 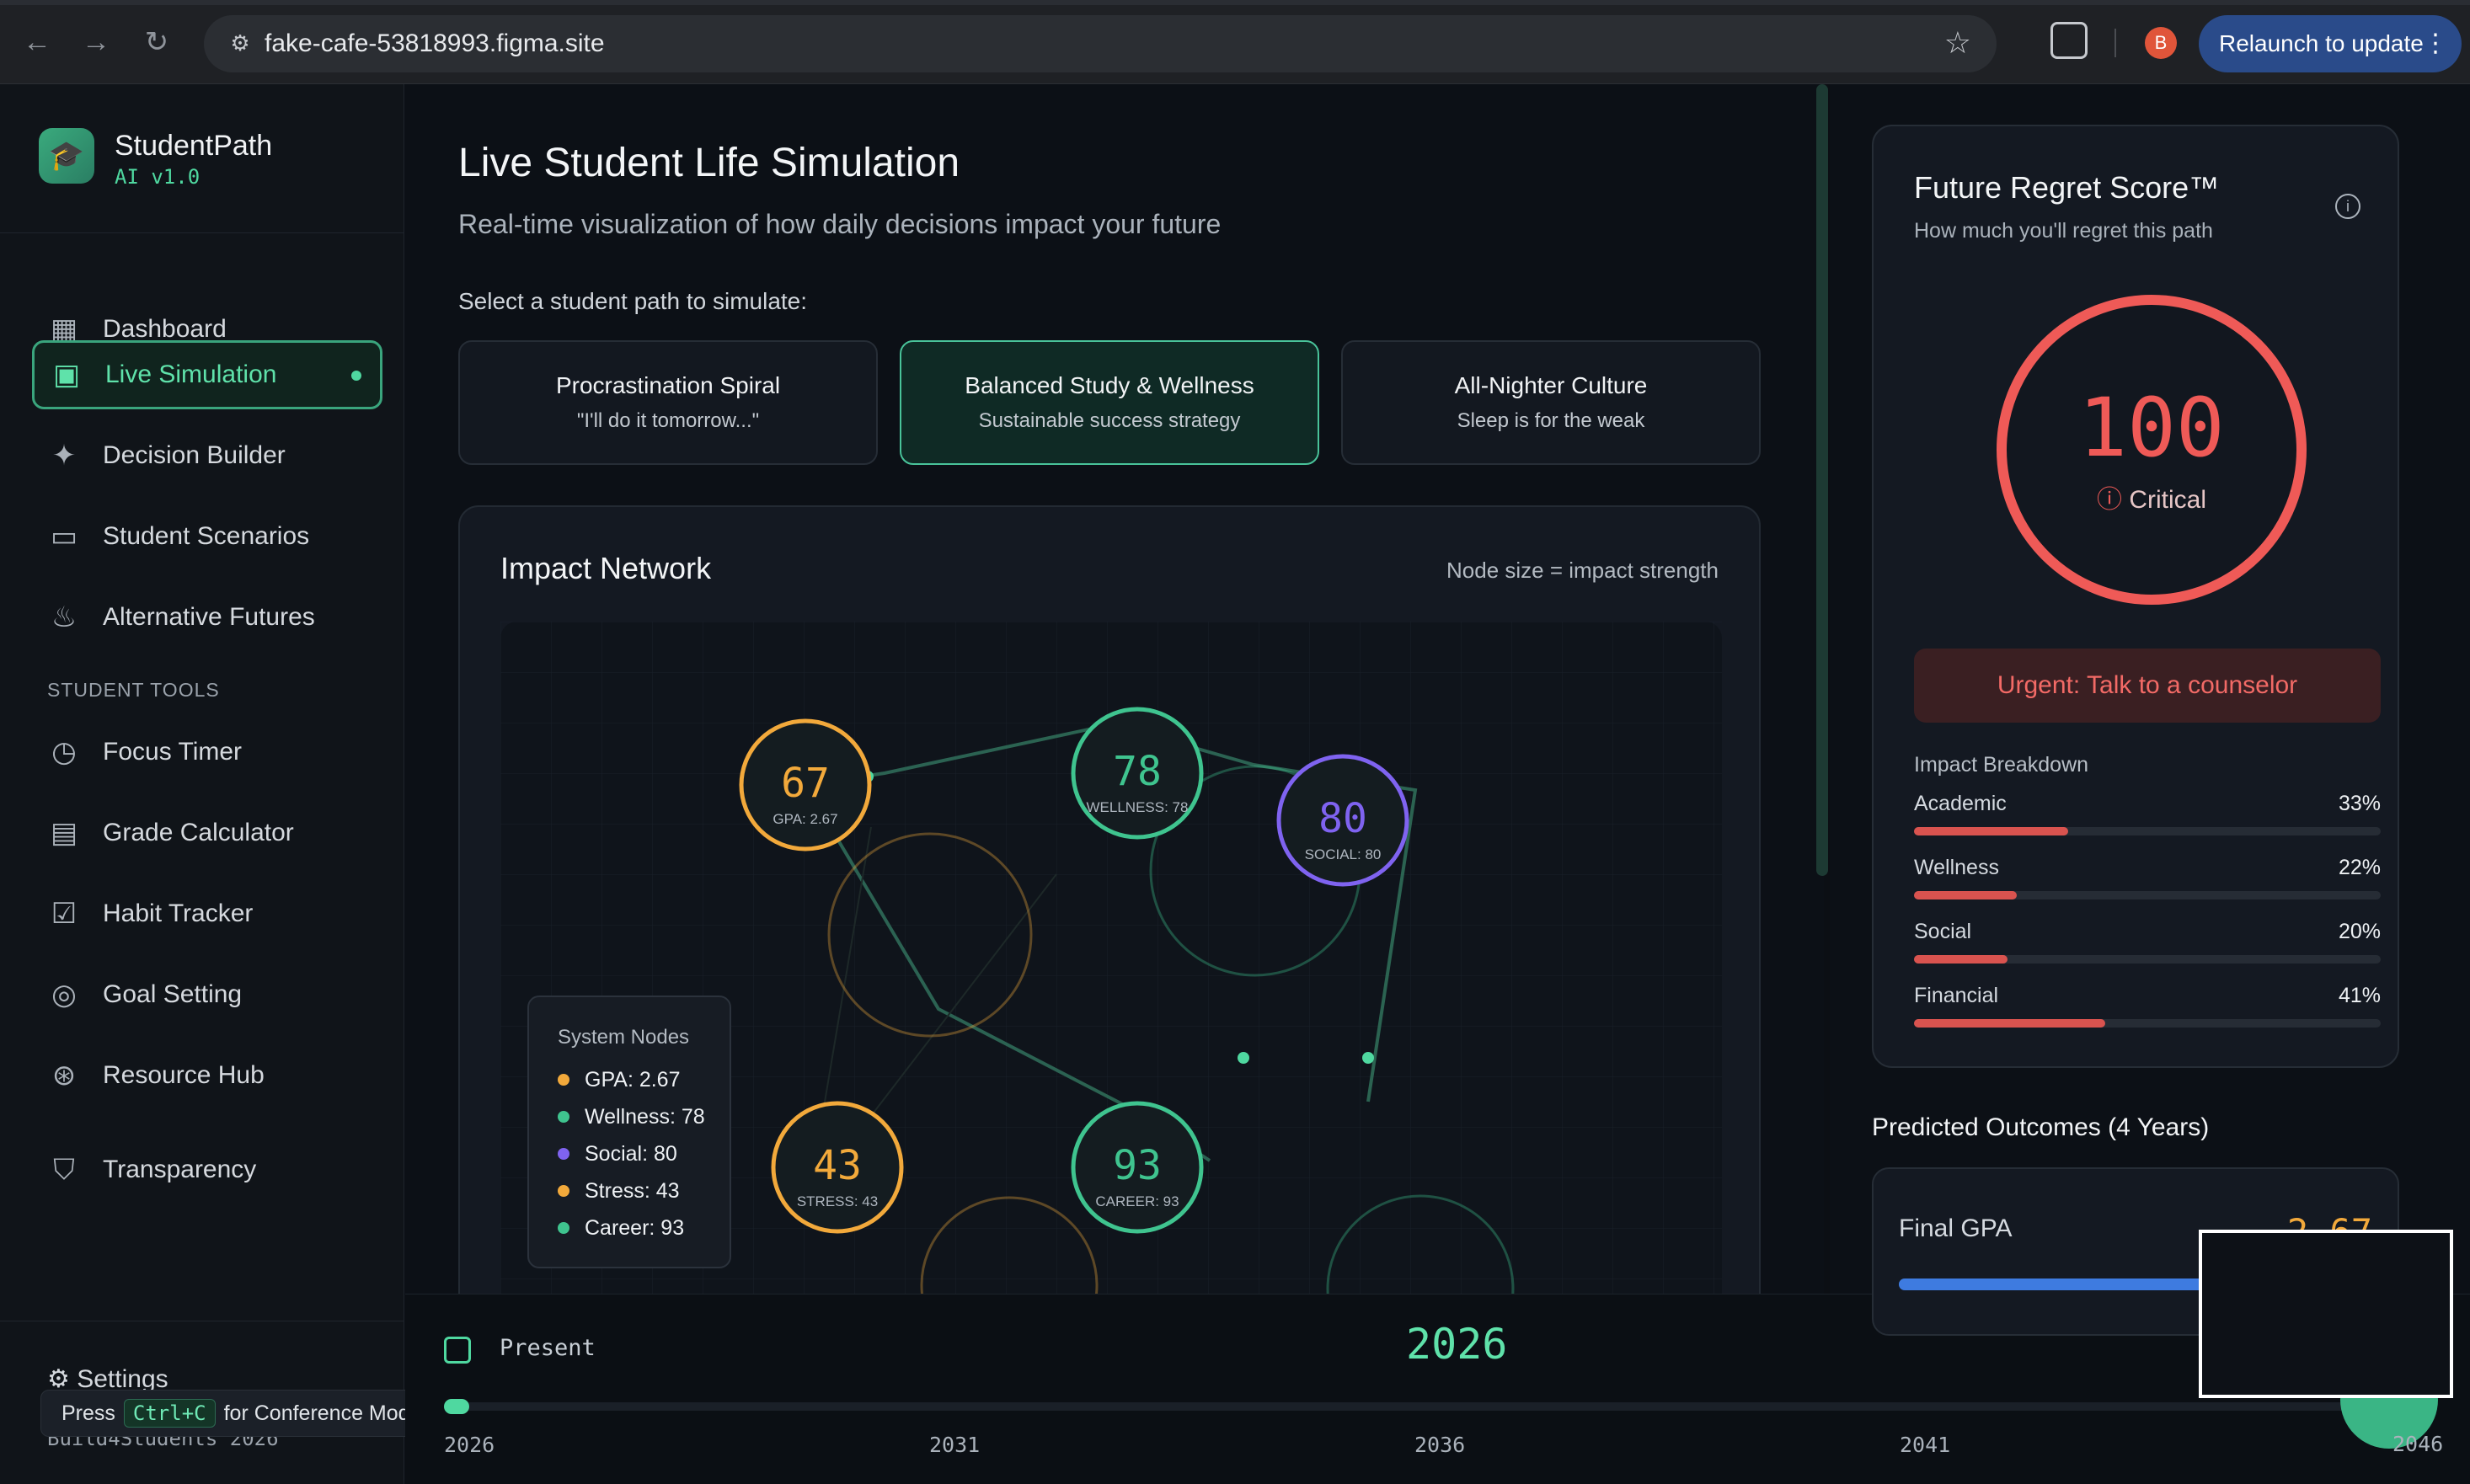 What do you see at coordinates (2041, 1127) in the screenshot?
I see `predicted-outcomes-title: Predicted Outcomes (4 Years)` at bounding box center [2041, 1127].